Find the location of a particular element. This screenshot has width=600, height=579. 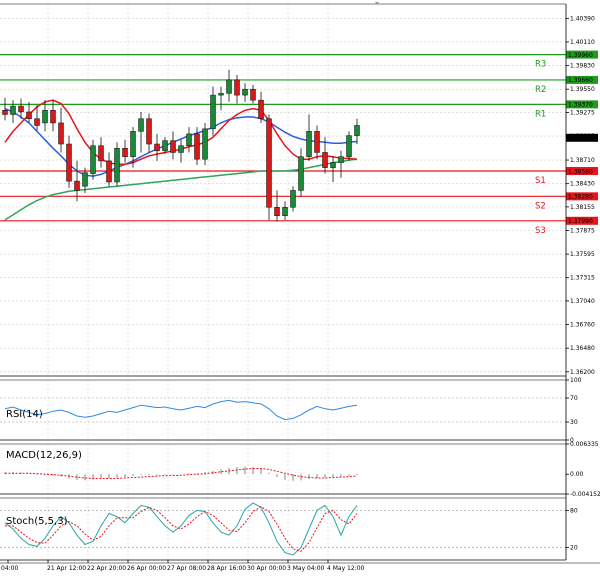

macd-tick-label: -0.004152 is located at coordinates (585, 494).